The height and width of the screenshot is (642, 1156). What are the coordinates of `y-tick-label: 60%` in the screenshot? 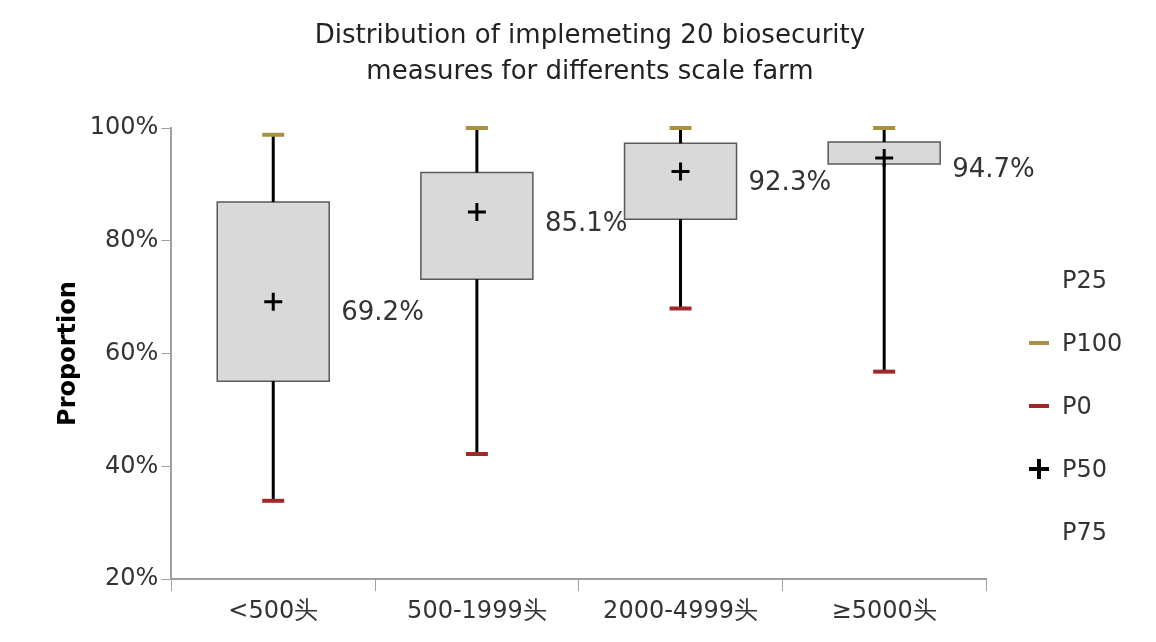 It's located at (132, 351).